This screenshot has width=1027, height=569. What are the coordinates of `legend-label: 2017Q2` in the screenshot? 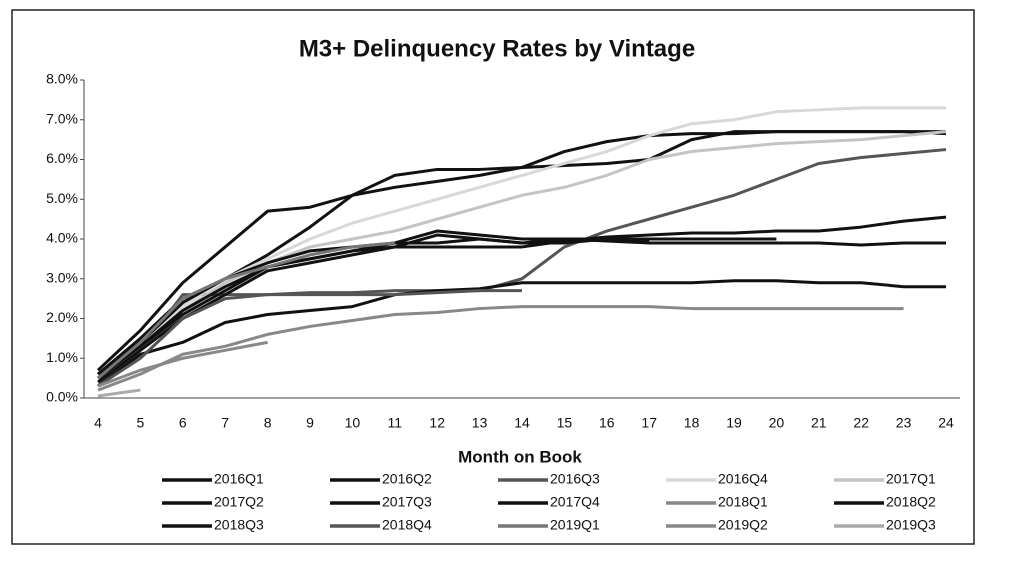 It's located at (239, 502).